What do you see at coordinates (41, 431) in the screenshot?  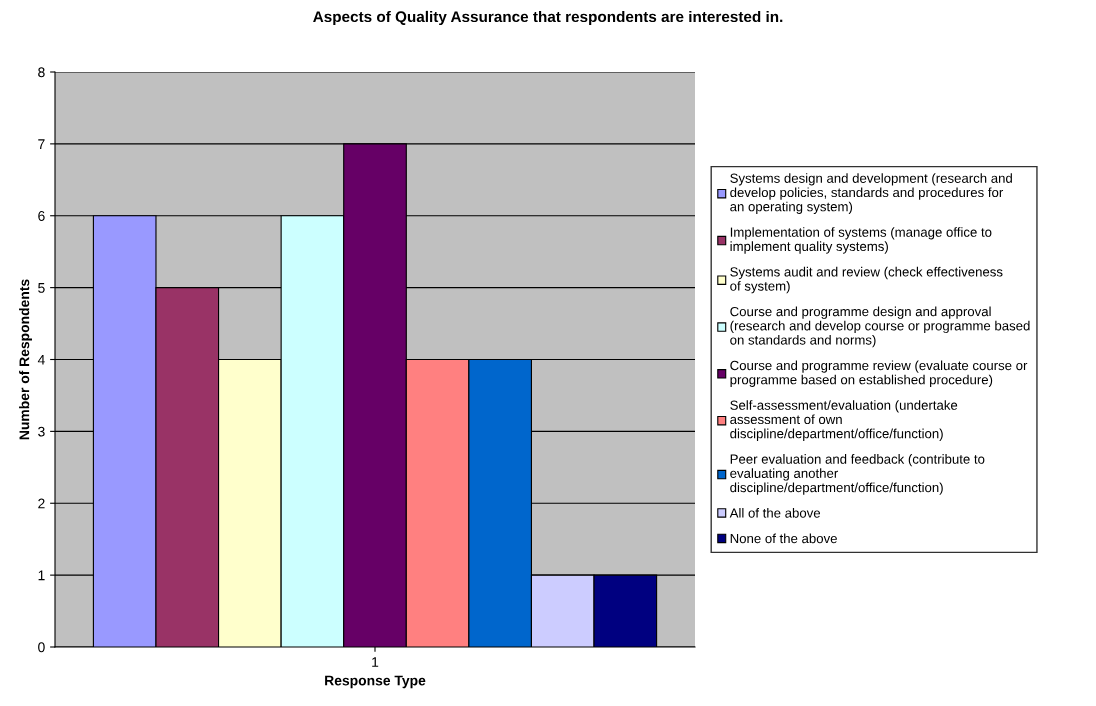 I see `y-tick-label: 3` at bounding box center [41, 431].